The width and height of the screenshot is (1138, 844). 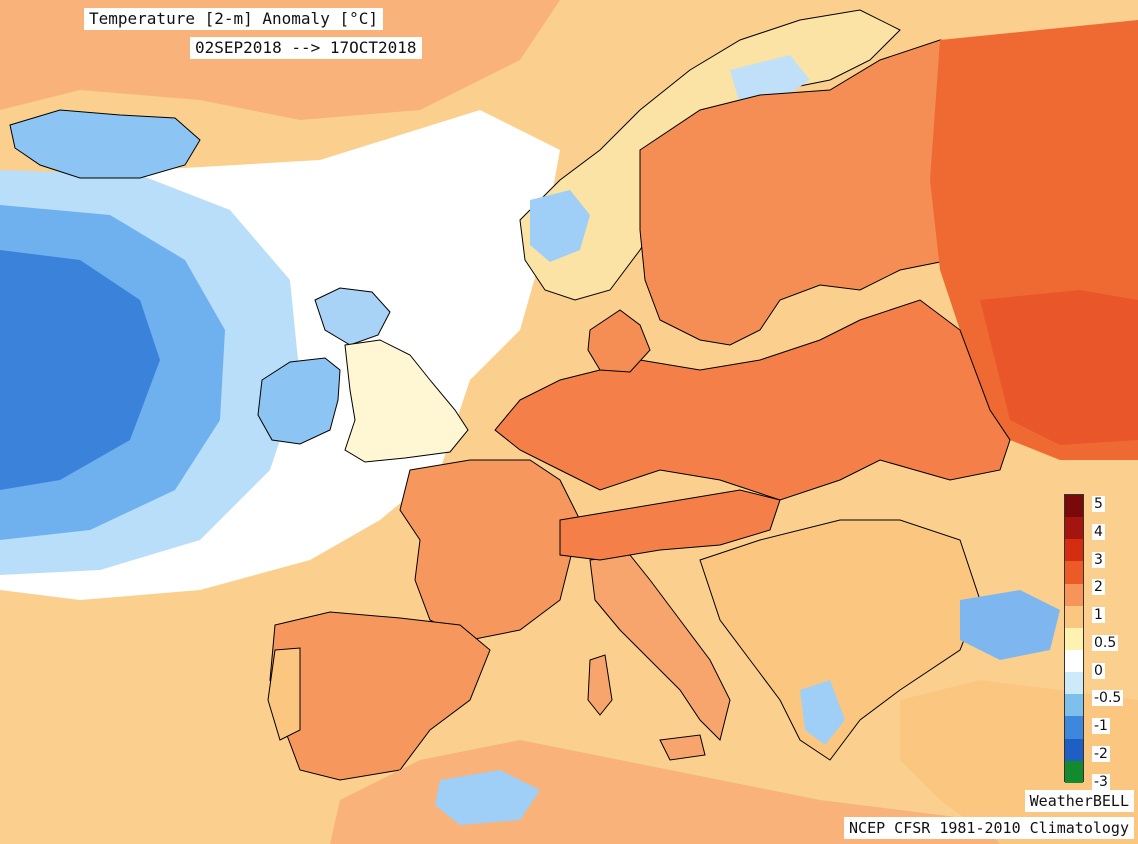 What do you see at coordinates (560, 226) in the screenshot?
I see `norway-cool-patch` at bounding box center [560, 226].